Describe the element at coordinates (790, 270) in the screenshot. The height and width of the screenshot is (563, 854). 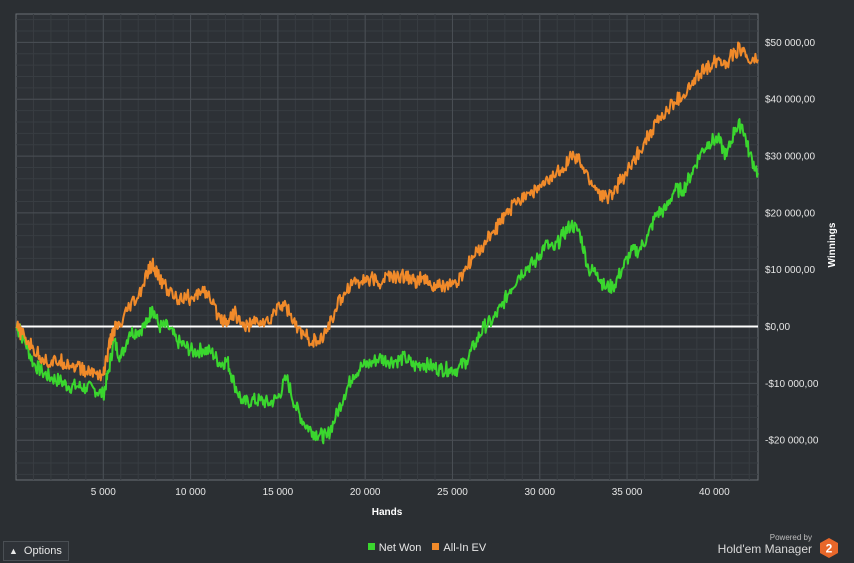
I see `y-tick-label: $10 000,00` at that location.